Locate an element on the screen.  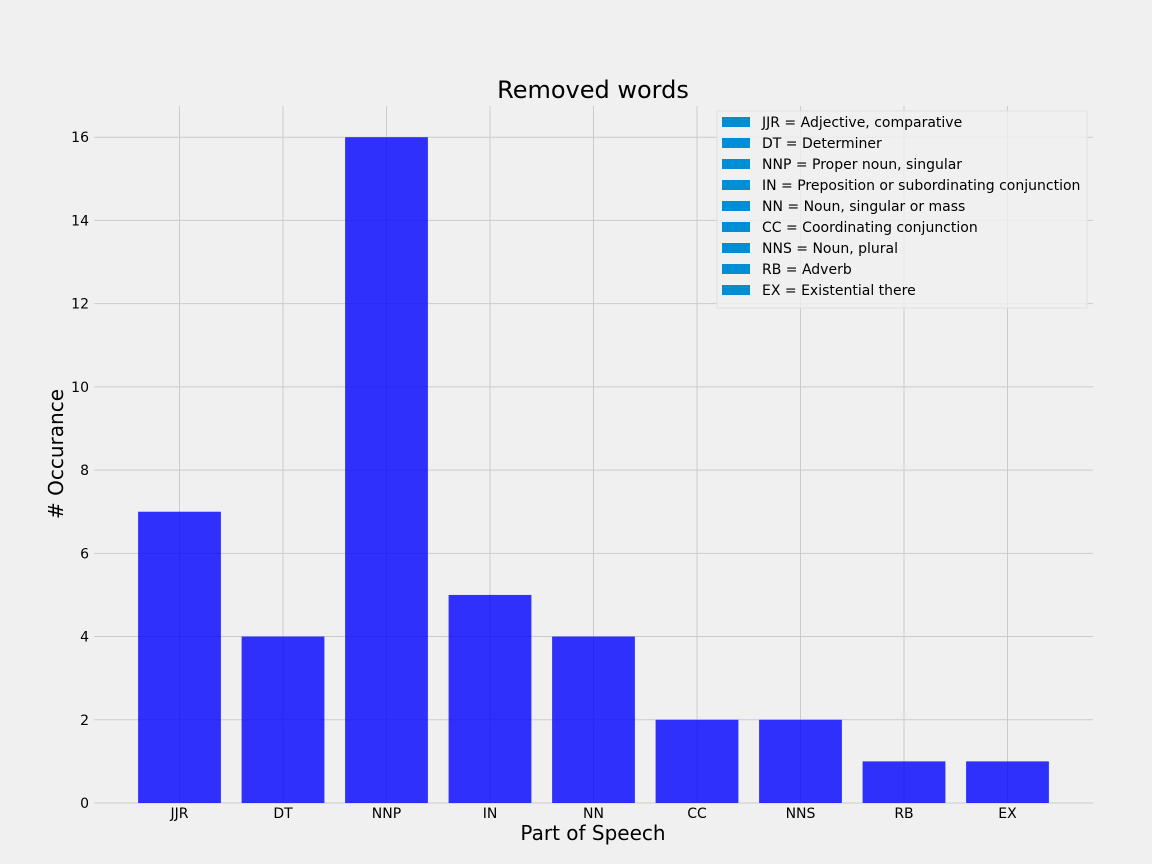
bar-dt is located at coordinates (283, 719).